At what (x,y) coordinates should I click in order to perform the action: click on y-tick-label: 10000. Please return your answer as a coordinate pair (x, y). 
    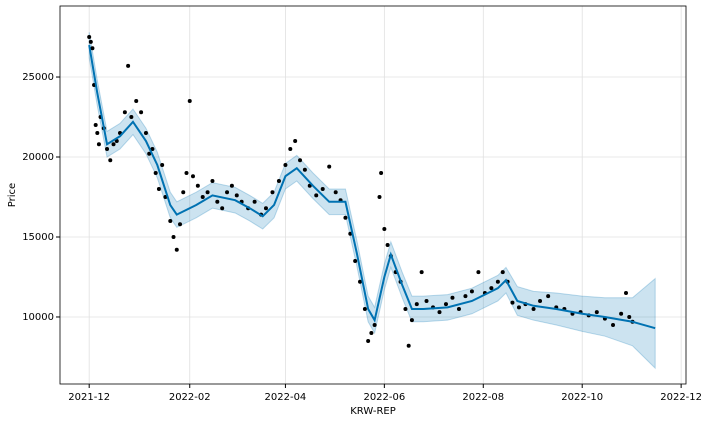
    Looking at the image, I should click on (38, 317).